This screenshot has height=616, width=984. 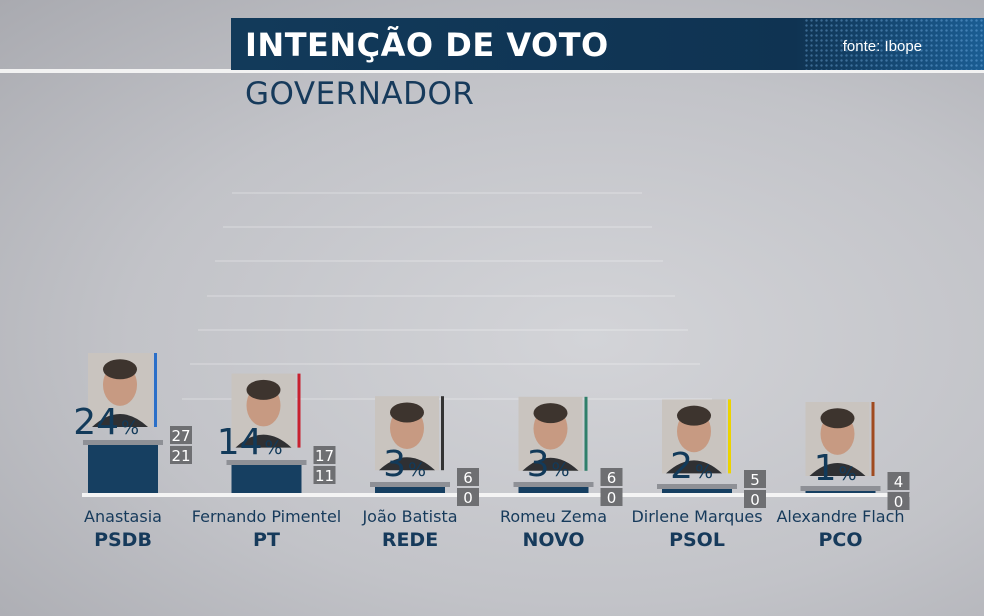 What do you see at coordinates (697, 540) in the screenshot?
I see `party-label: PSOL` at bounding box center [697, 540].